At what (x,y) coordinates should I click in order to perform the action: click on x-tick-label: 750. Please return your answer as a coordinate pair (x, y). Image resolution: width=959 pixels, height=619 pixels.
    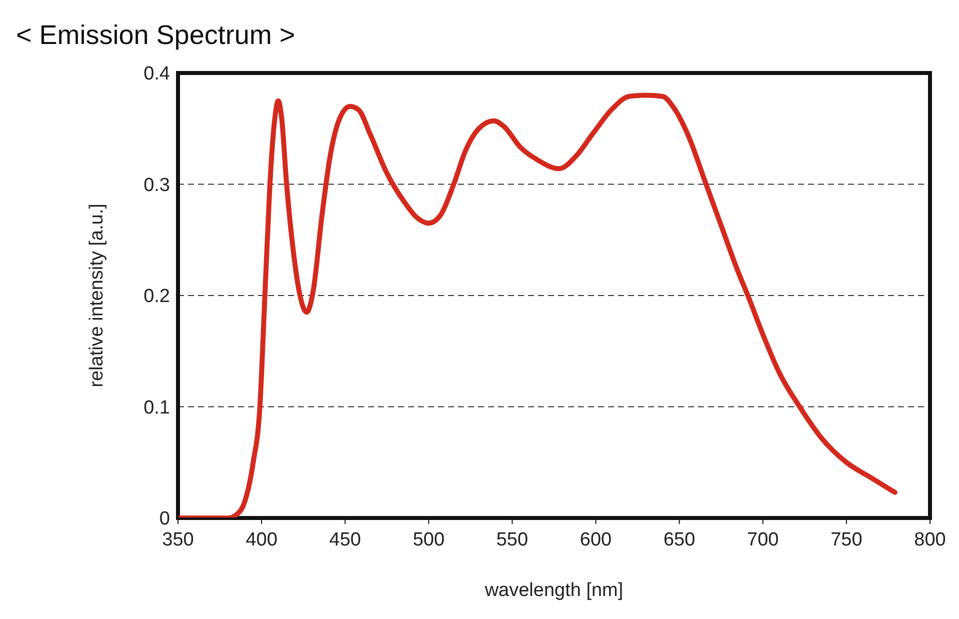
    Looking at the image, I should click on (846, 539).